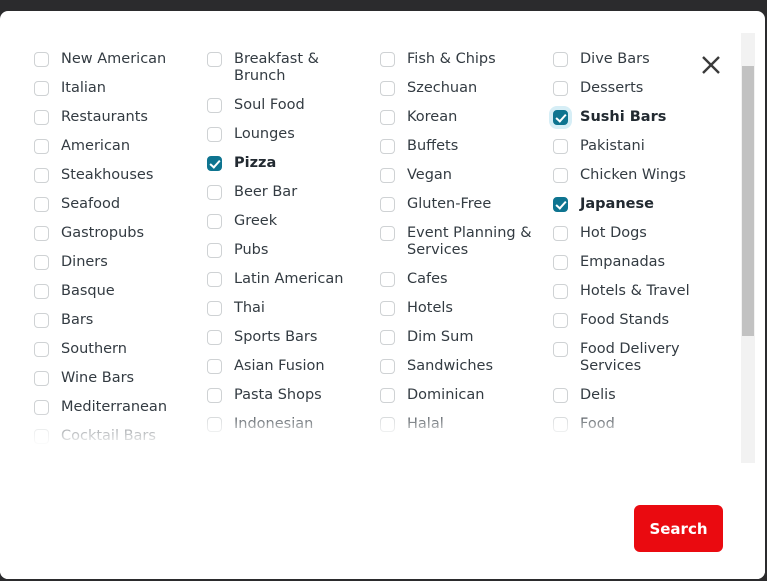 This screenshot has height=581, width=767. I want to click on category-checkbox-gastropubs: Gastropubs, so click(120, 233).